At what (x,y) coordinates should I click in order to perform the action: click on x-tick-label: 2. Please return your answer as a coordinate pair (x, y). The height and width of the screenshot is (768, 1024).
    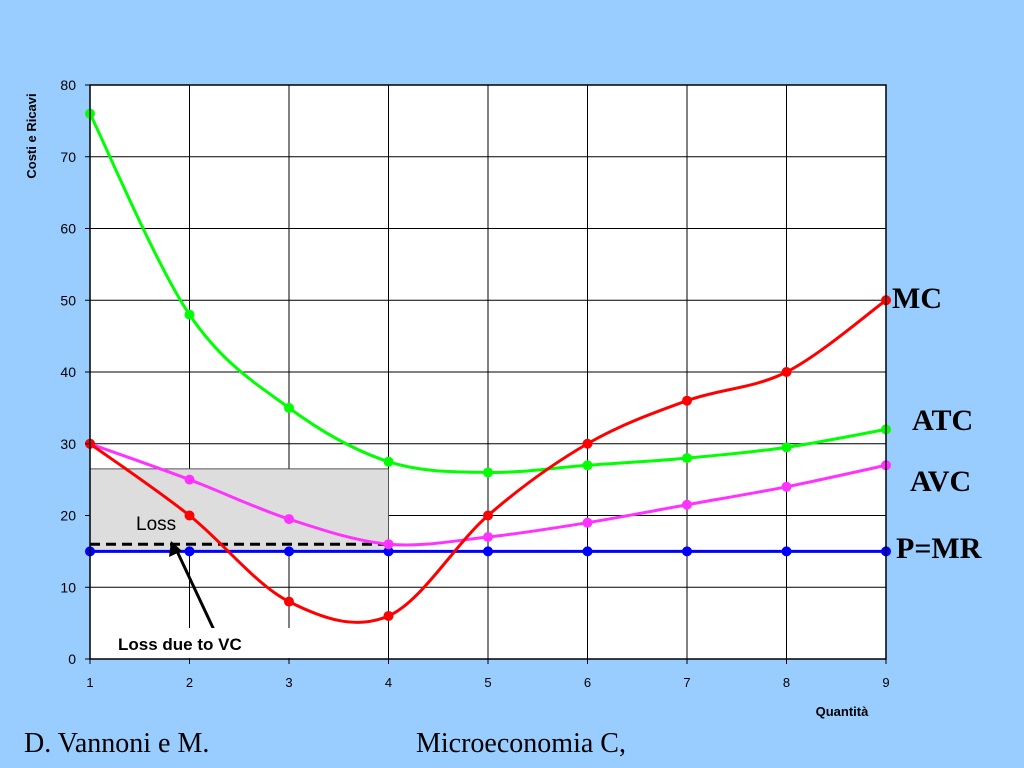
    Looking at the image, I should click on (189, 682).